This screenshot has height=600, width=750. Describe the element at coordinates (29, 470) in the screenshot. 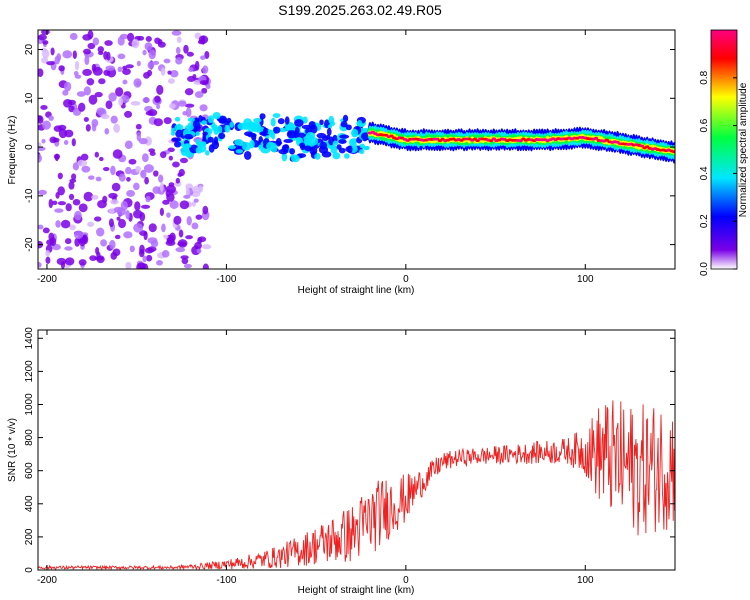

I see `snr-ytick-label: 600` at that location.